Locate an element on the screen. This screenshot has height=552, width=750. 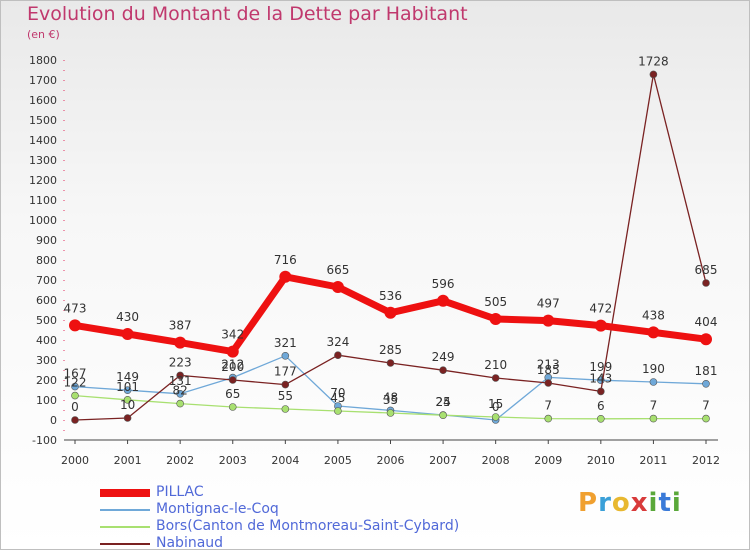
data-label: 212 is located at coordinates (232, 365).